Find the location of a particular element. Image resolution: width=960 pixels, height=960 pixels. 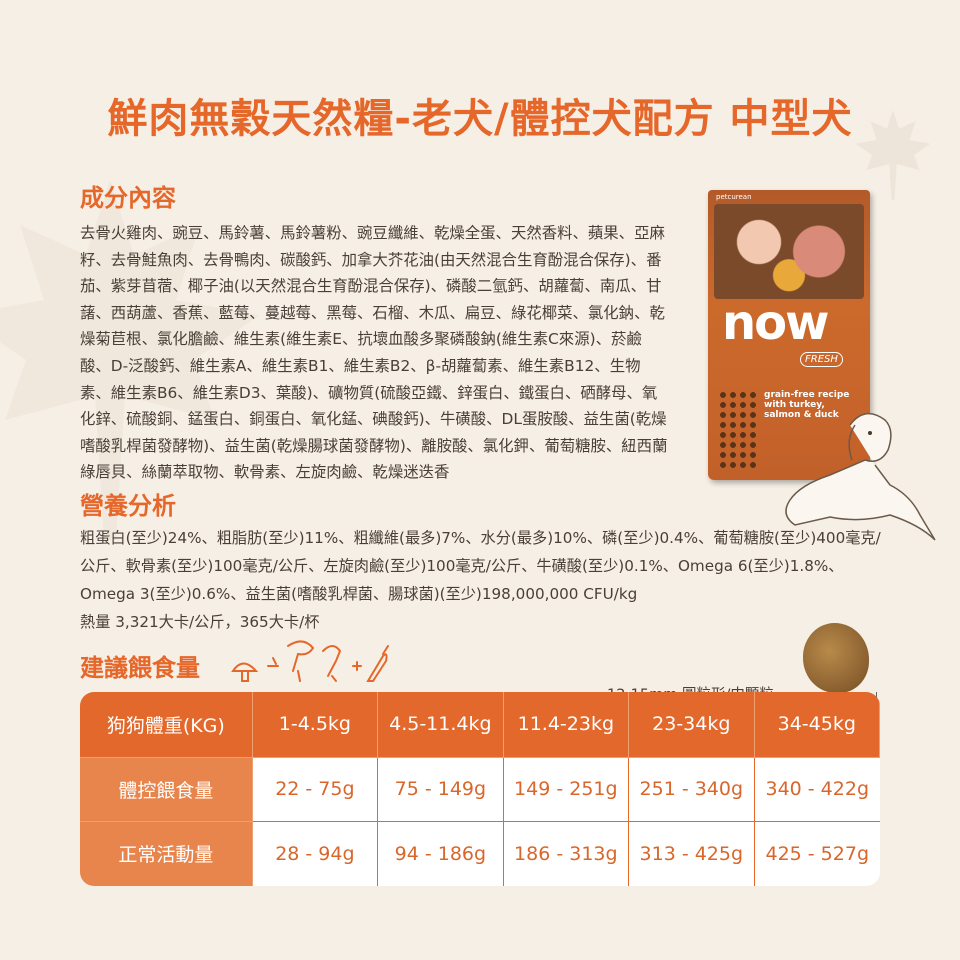

kibble-image is located at coordinates (836, 658).